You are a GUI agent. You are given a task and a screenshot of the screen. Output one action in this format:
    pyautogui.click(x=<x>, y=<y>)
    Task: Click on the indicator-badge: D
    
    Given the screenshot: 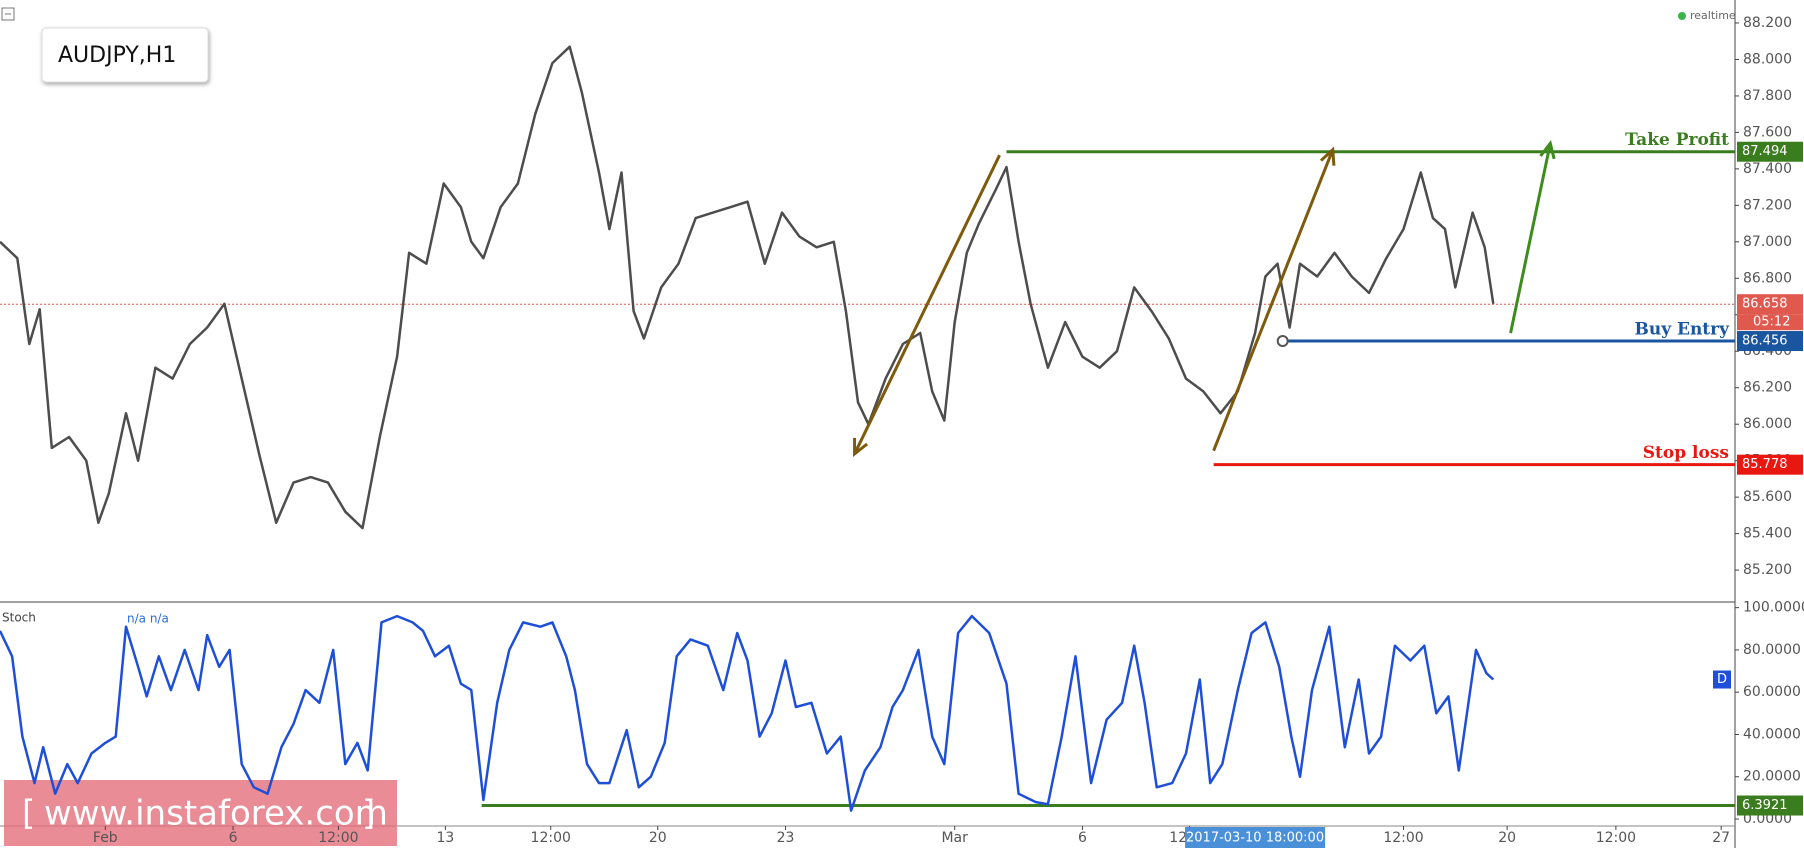 What is the action you would take?
    pyautogui.click(x=1722, y=679)
    